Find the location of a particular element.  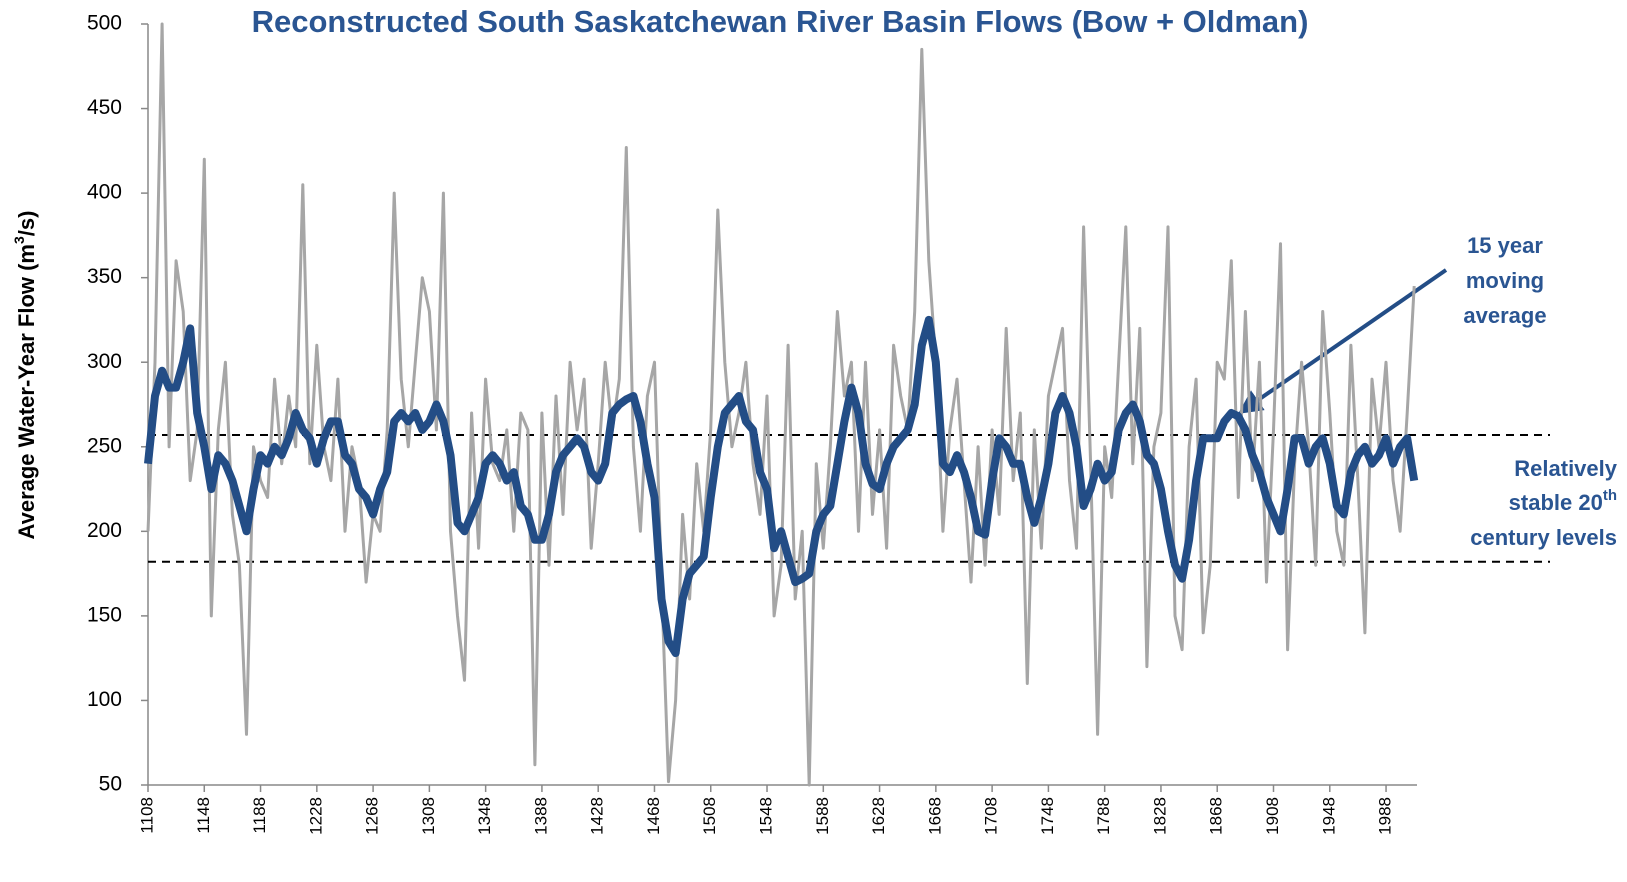

x-tick-label: 1628 is located at coordinates (878, 816).